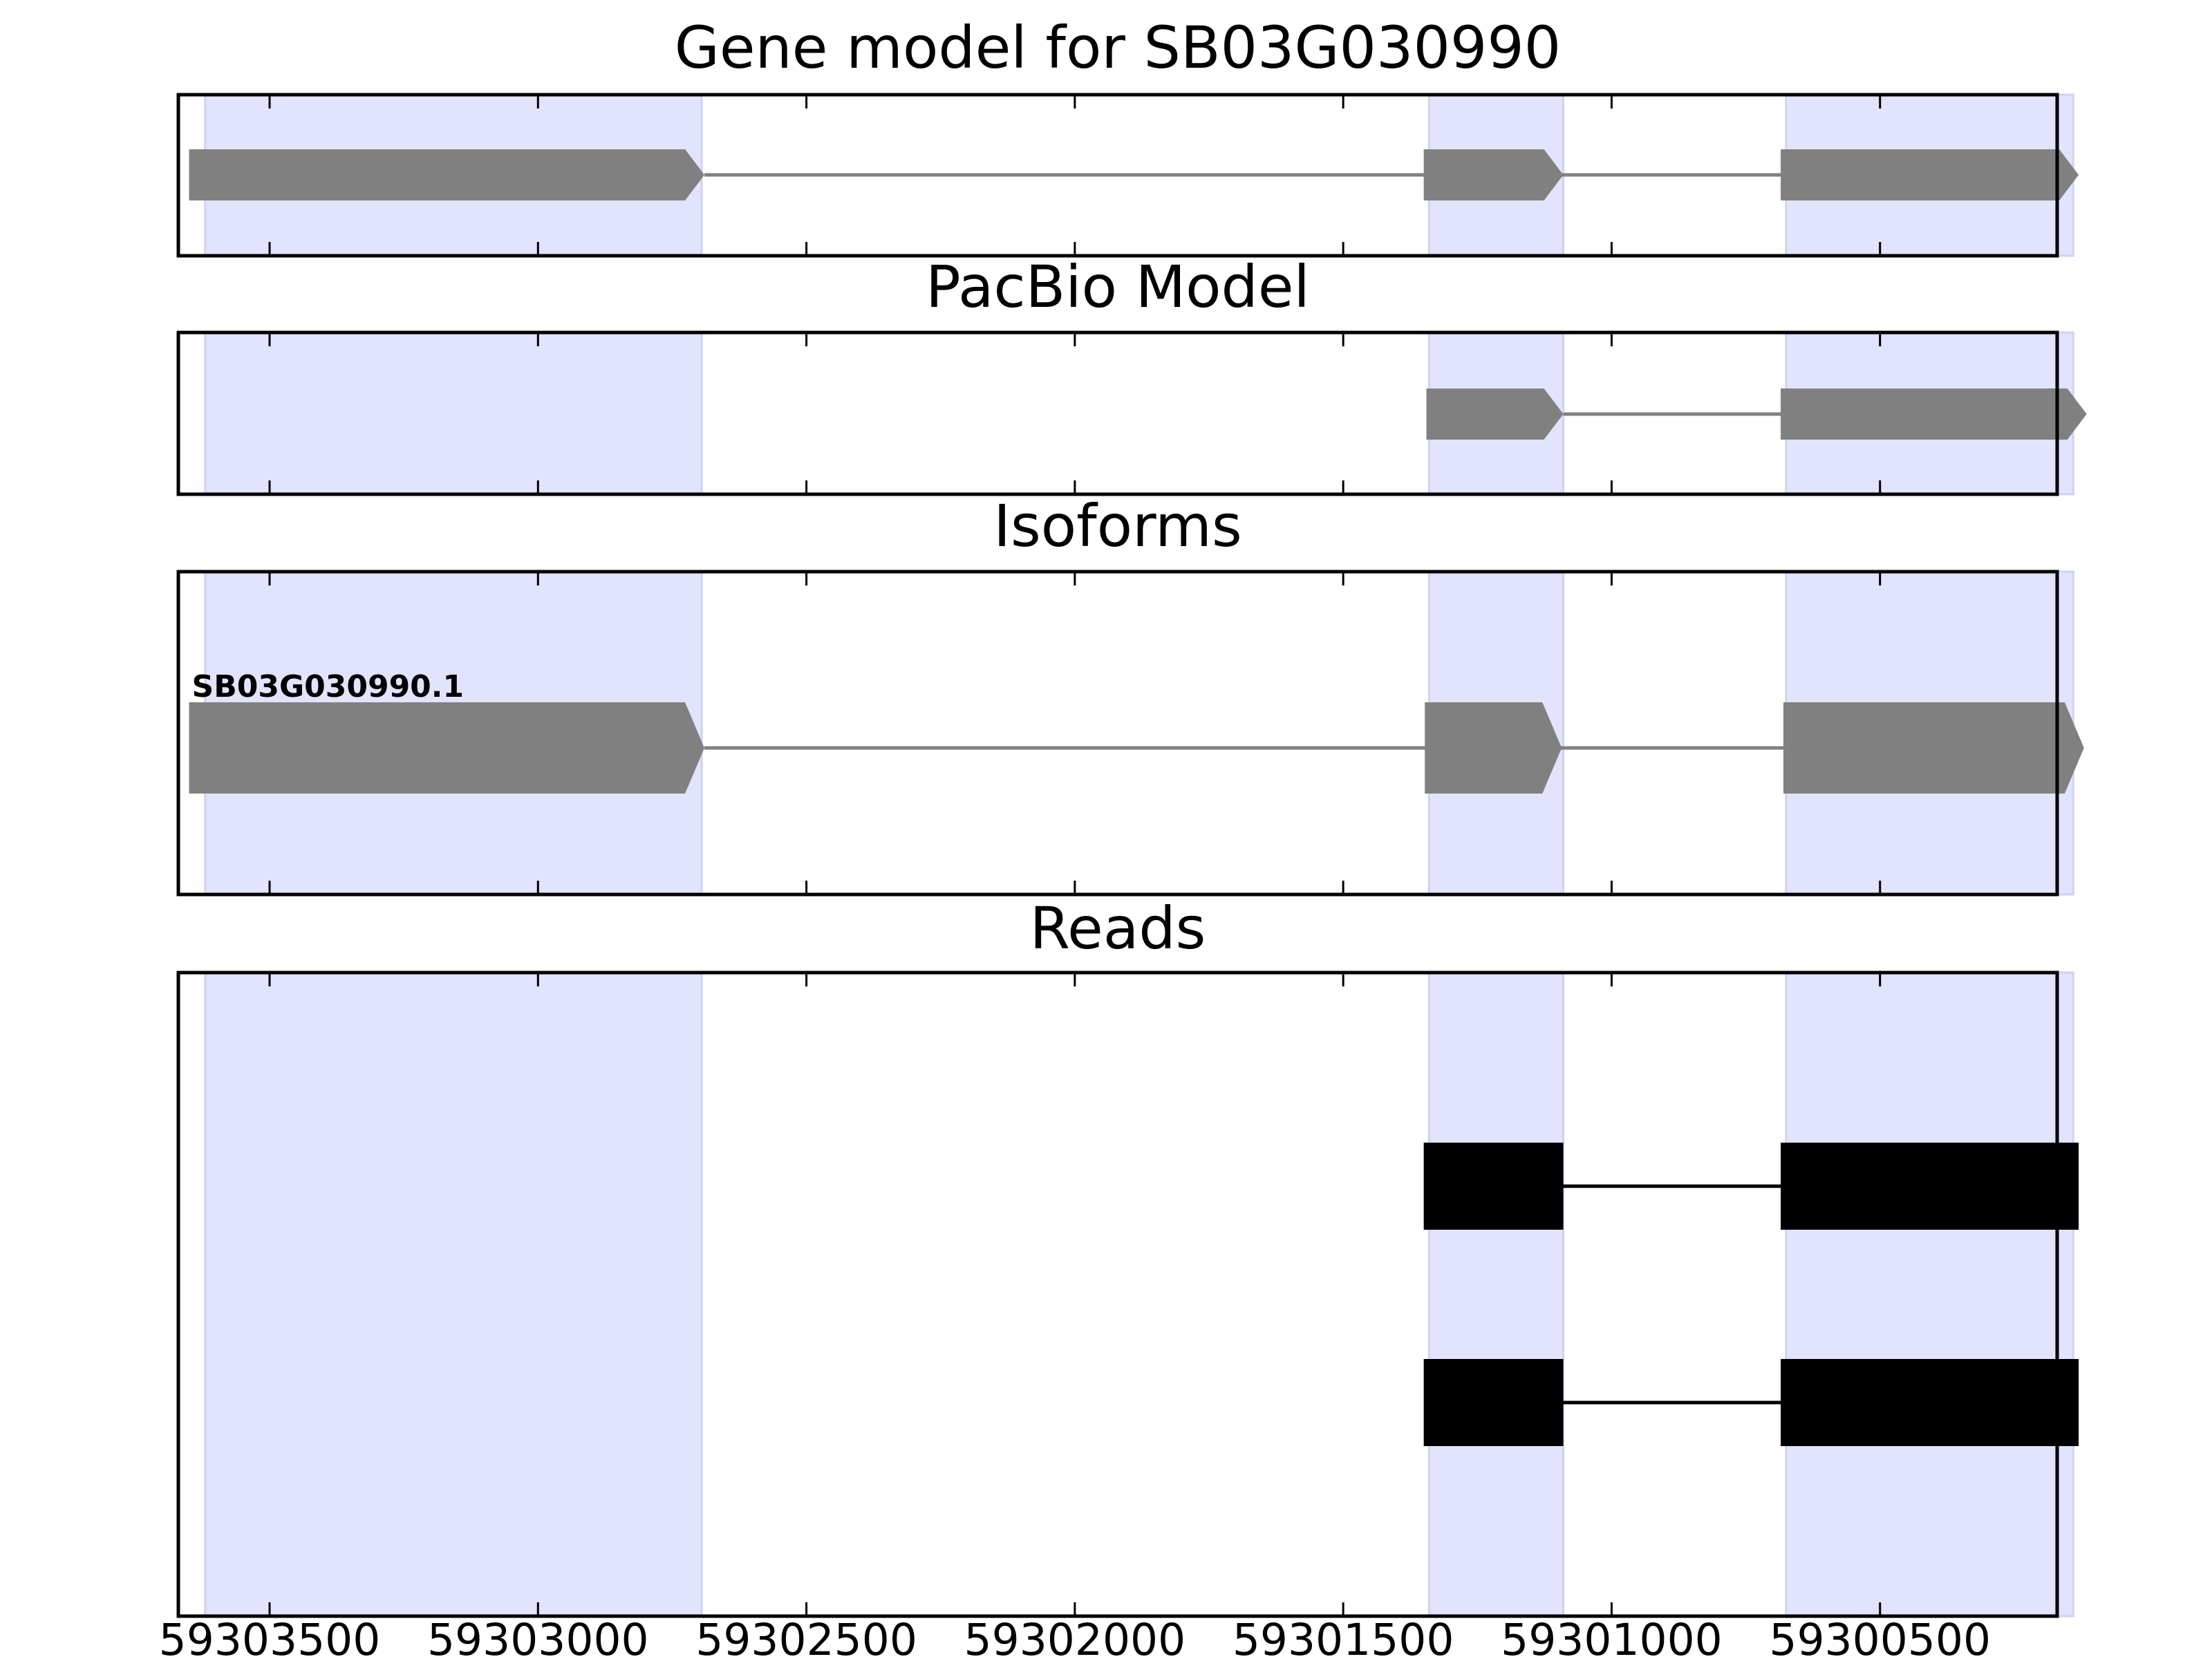 This screenshot has height=1659, width=2212. What do you see at coordinates (270, 1637) in the screenshot?
I see `x-tick-label: 59303500` at bounding box center [270, 1637].